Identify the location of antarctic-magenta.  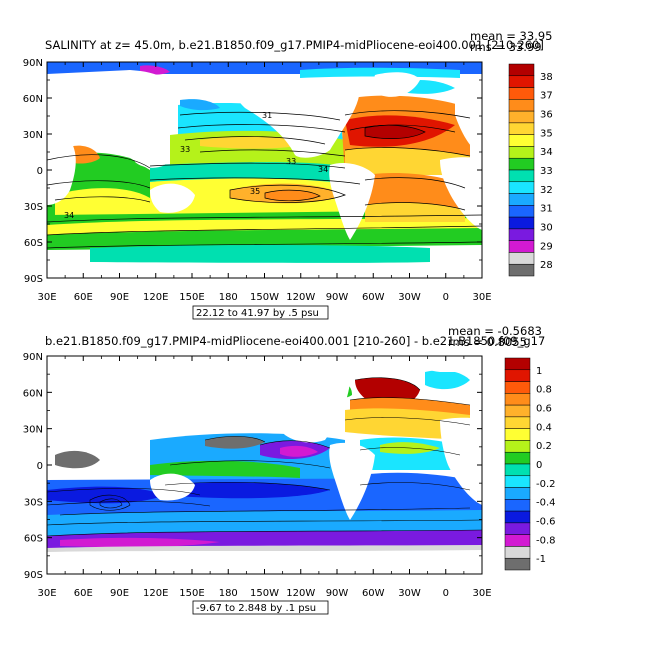
(140, 542).